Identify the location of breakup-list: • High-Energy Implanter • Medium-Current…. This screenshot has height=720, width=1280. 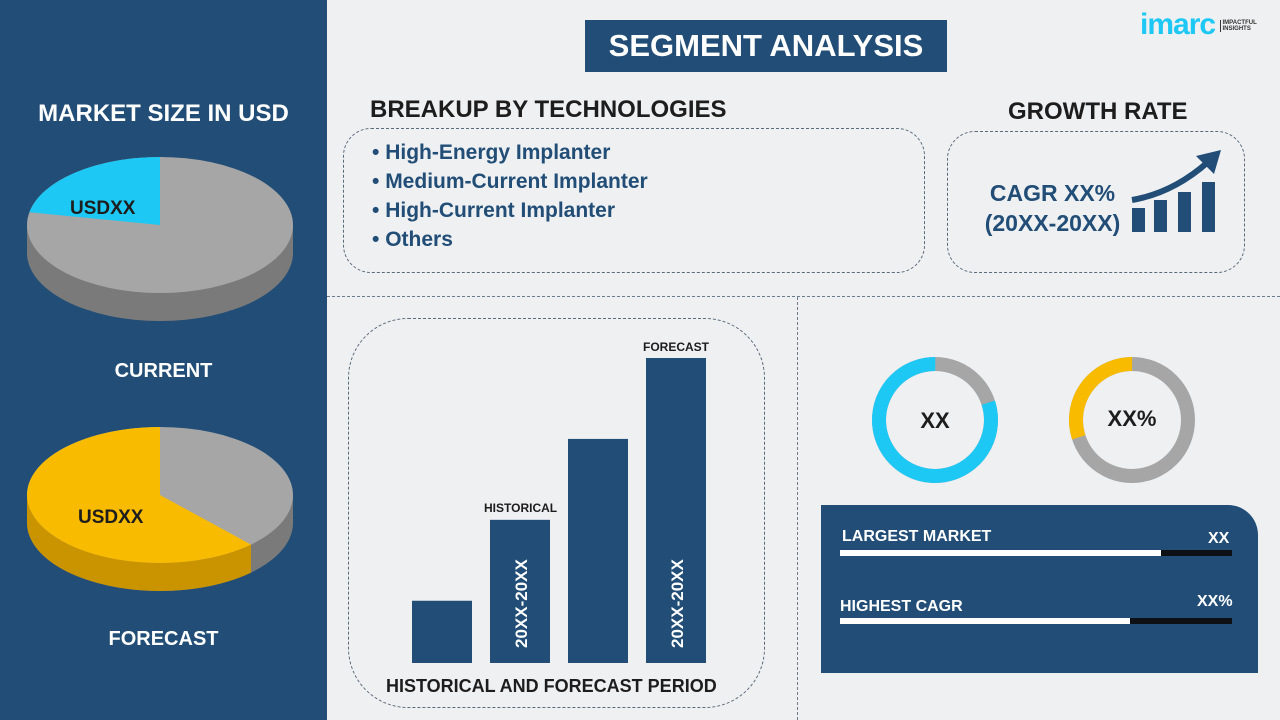
(510, 196).